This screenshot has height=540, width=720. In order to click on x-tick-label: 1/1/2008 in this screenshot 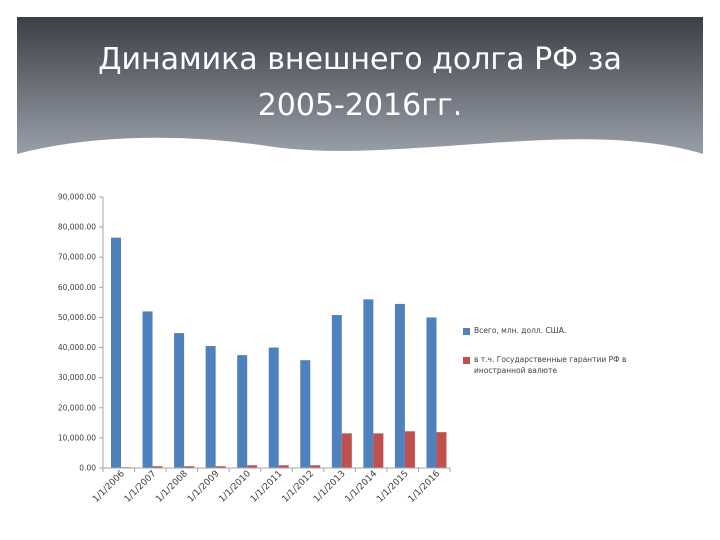, I will do `click(172, 487)`.